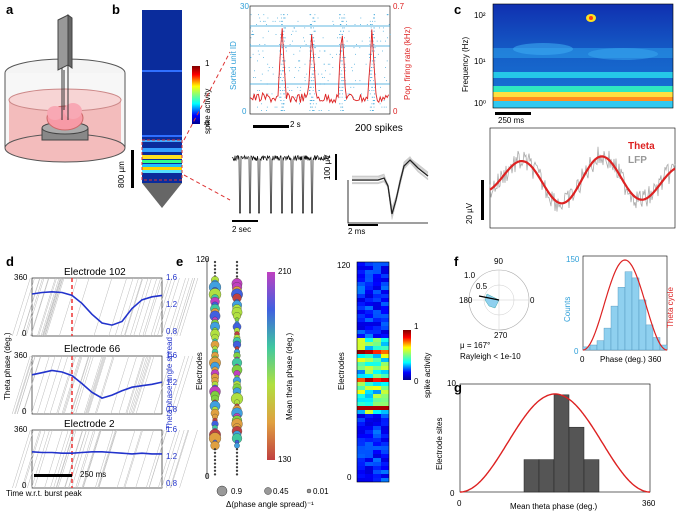 The width and height of the screenshot is (681, 513). What do you see at coordinates (180, 261) in the screenshot?
I see `panel-e-label: e` at bounding box center [180, 261].